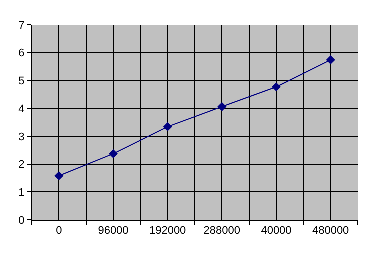 Image resolution: width=373 pixels, height=263 pixels. What do you see at coordinates (21, 165) in the screenshot?
I see `y-tick-label: 2` at bounding box center [21, 165].